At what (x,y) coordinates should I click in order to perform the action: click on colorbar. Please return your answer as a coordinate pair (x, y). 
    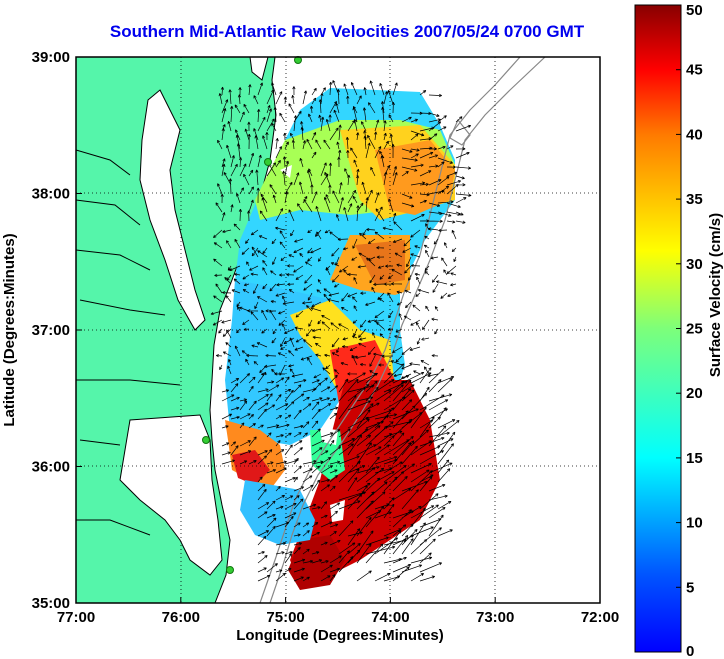
    Looking at the image, I should click on (658, 328).